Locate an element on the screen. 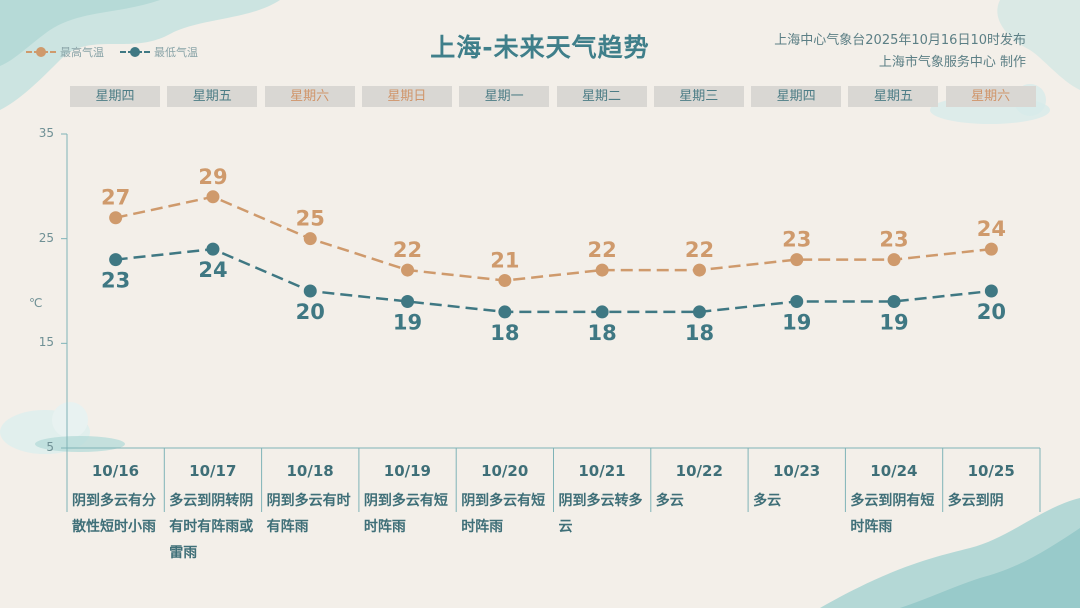  weekday-label: 星期日 is located at coordinates (406, 96).